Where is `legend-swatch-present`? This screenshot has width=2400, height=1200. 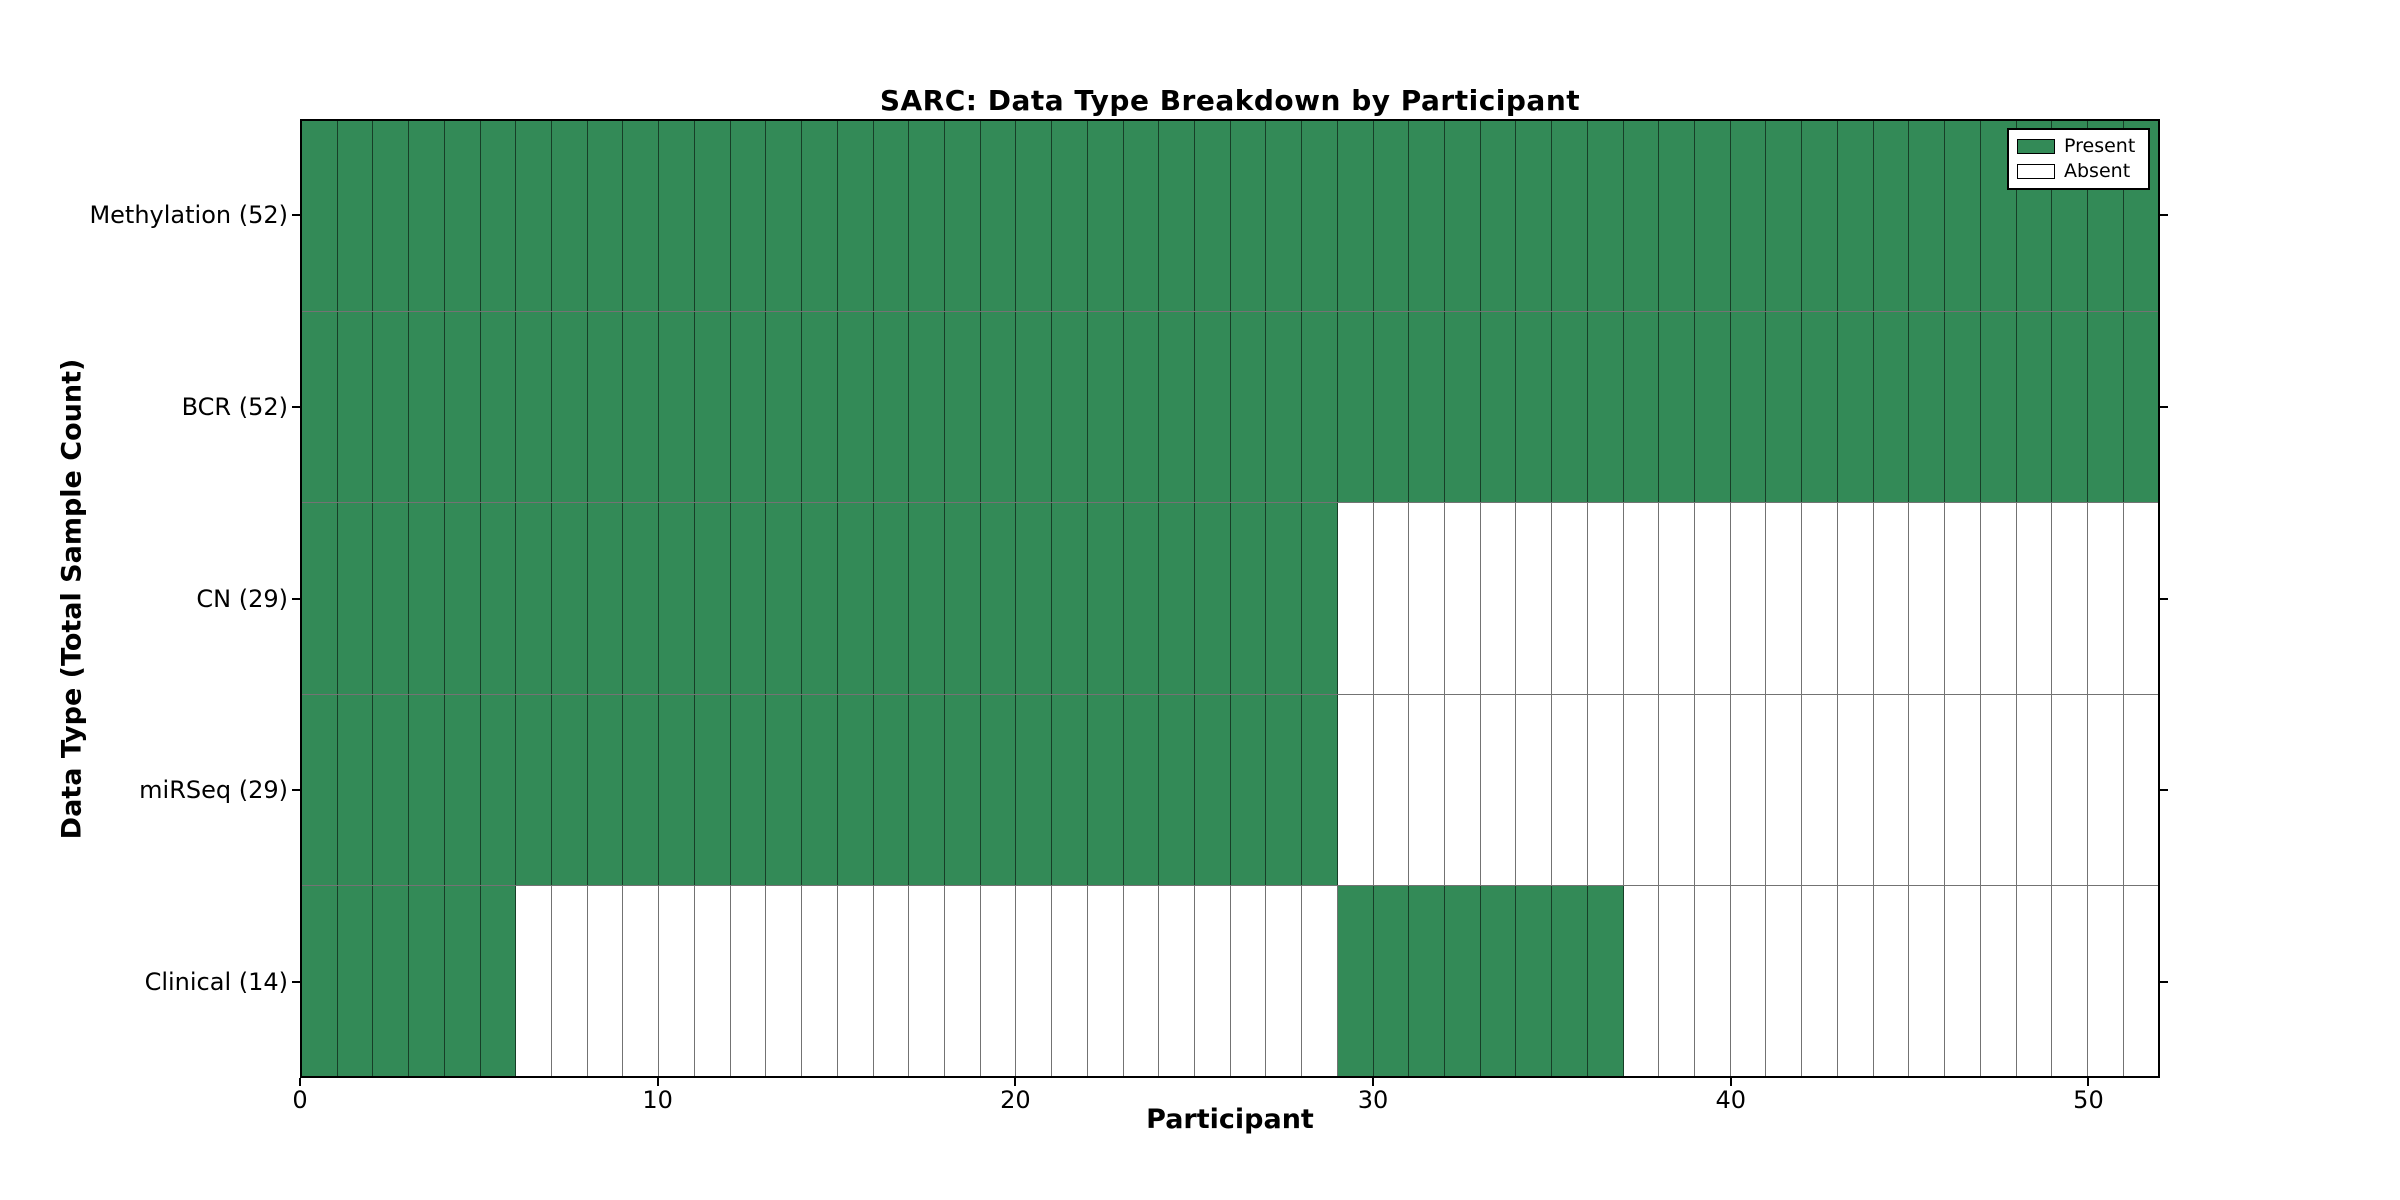
legend-swatch-present is located at coordinates (2036, 147).